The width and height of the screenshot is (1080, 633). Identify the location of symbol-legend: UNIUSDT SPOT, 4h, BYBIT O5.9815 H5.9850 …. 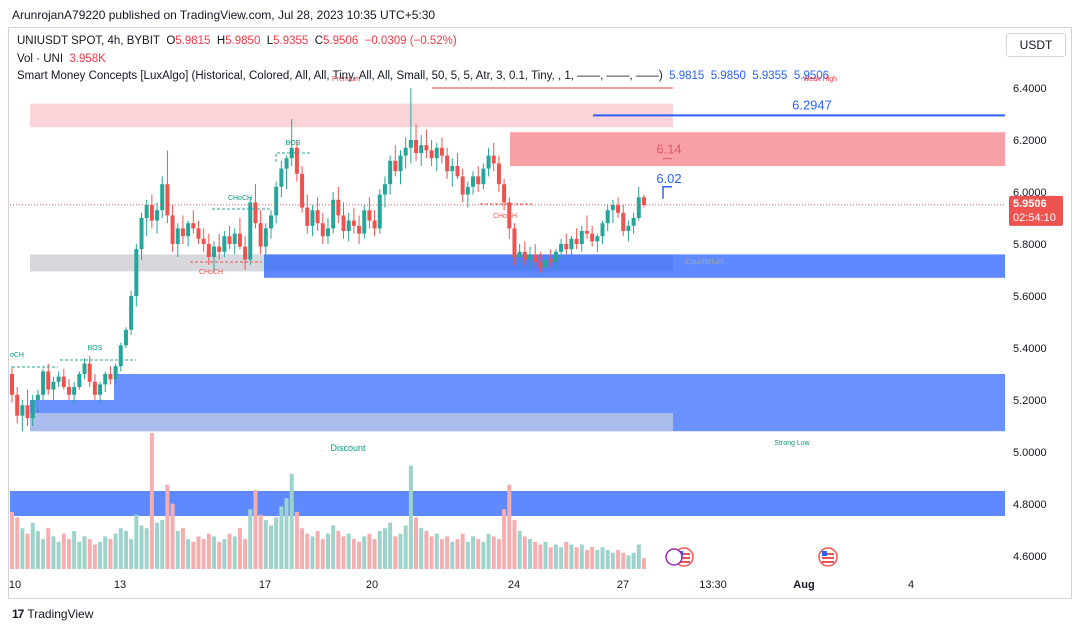
(237, 41).